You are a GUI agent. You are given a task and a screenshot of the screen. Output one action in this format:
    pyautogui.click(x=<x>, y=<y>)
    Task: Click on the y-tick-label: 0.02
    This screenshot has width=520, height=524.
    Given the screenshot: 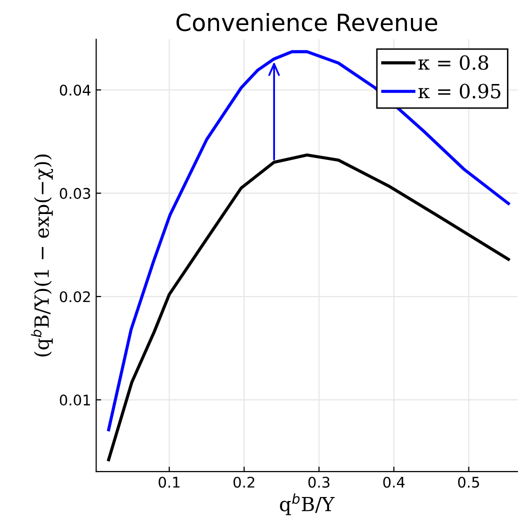 What is the action you would take?
    pyautogui.click(x=75, y=296)
    